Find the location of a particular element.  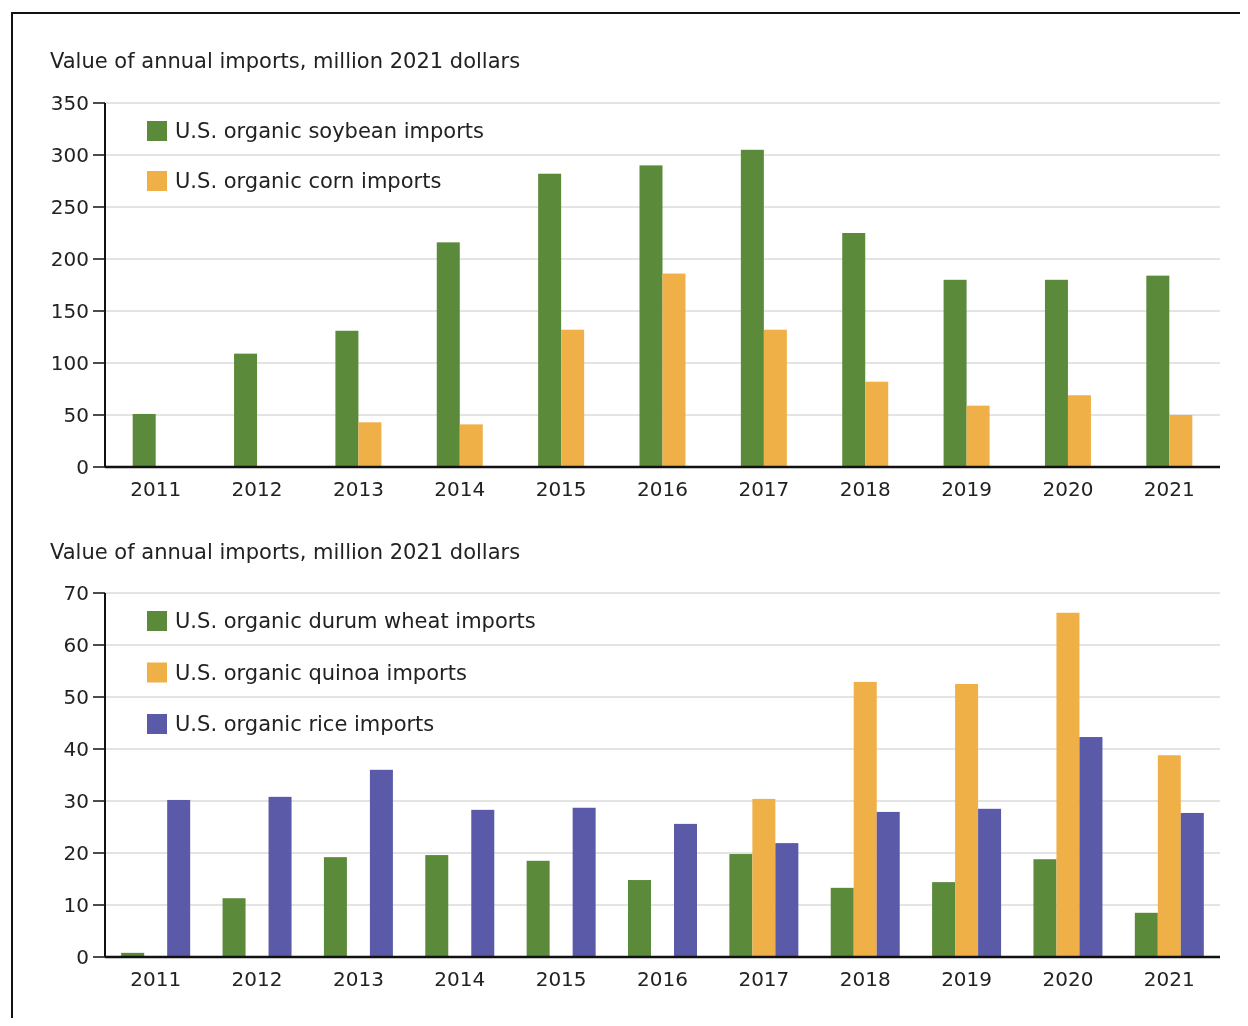

legend-label: U.S. organic corn imports is located at coordinates (308, 181).